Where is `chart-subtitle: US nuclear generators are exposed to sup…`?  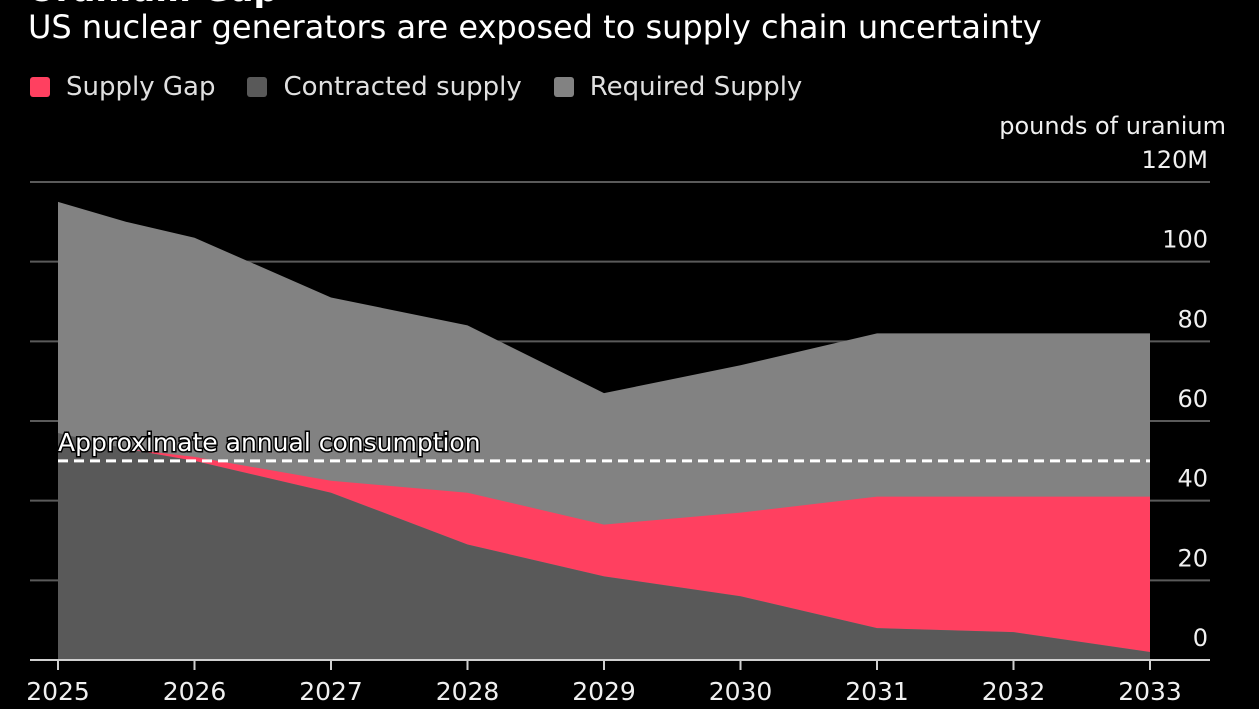
chart-subtitle: US nuclear generators are exposed to sup… is located at coordinates (535, 27).